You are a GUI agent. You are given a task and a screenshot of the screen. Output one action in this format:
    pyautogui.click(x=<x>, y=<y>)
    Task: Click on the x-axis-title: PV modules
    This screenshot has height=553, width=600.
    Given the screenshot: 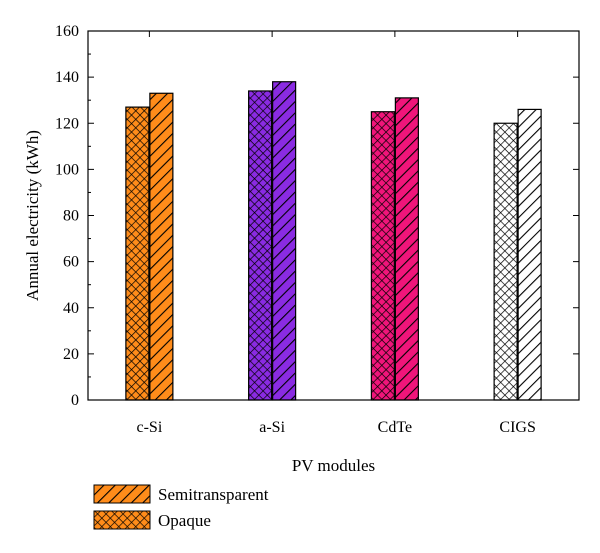 What is the action you would take?
    pyautogui.click(x=333, y=465)
    